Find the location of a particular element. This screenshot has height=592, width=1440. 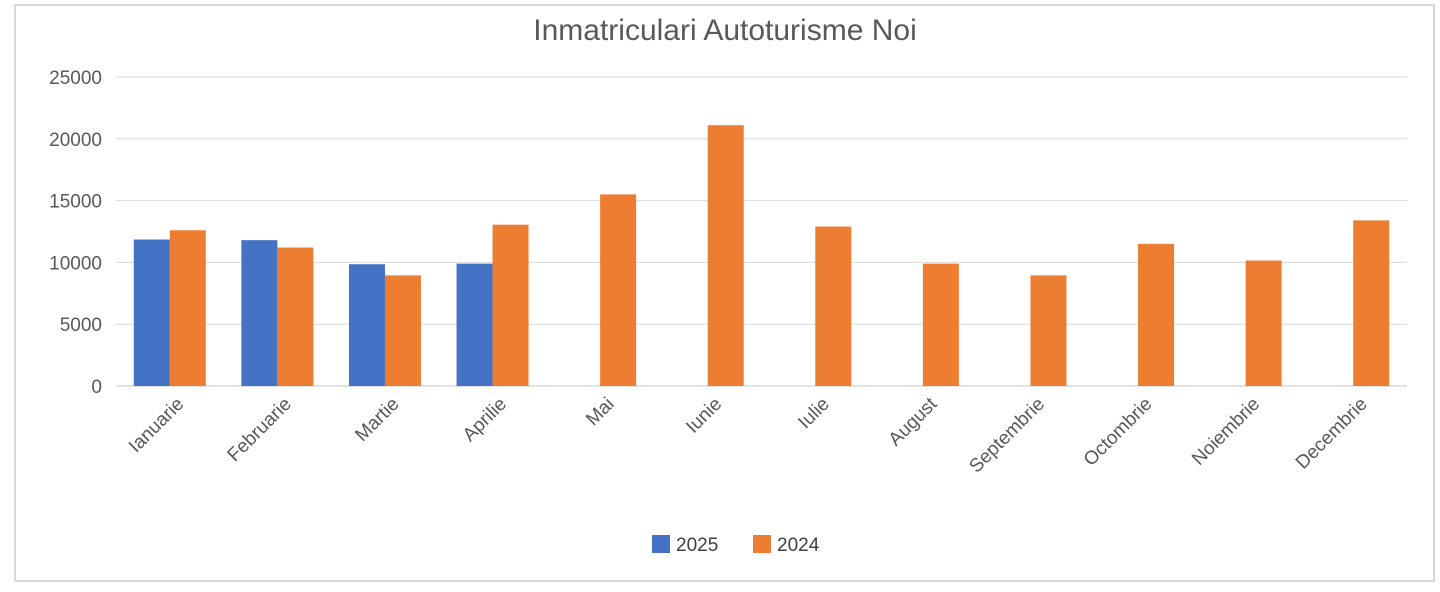

legend: 2025 2024 is located at coordinates (736, 545).